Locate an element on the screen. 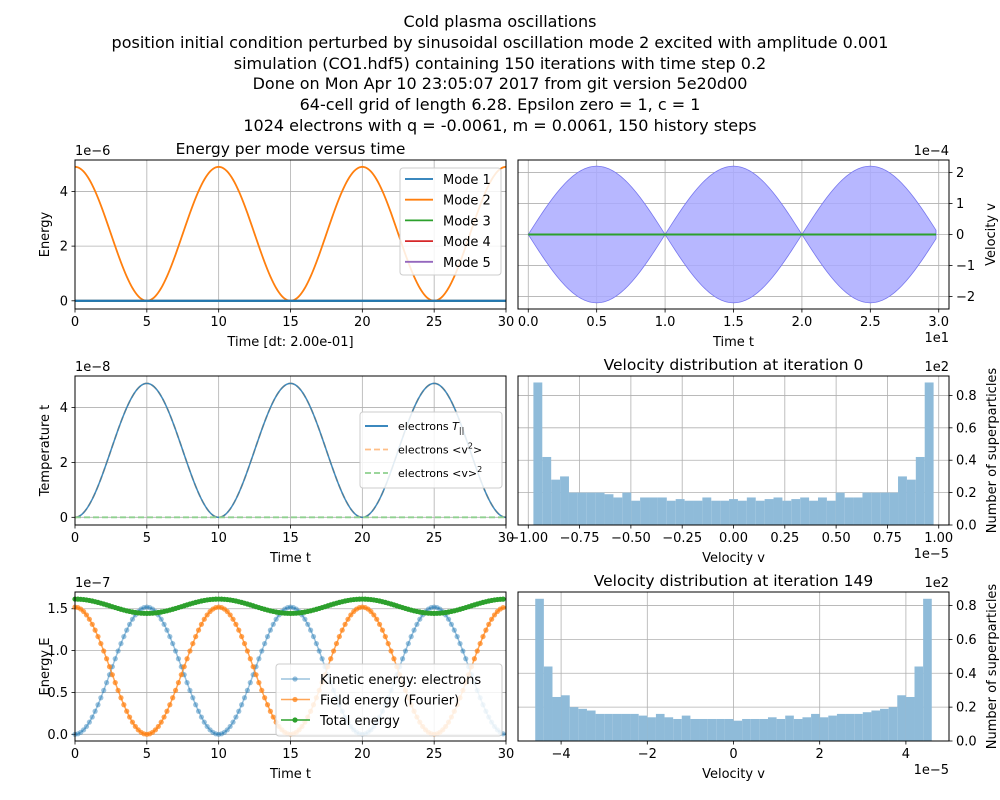 This screenshot has height=800, width=1000. subplot-title: Velocity distribution at iteration 149 is located at coordinates (733, 581).